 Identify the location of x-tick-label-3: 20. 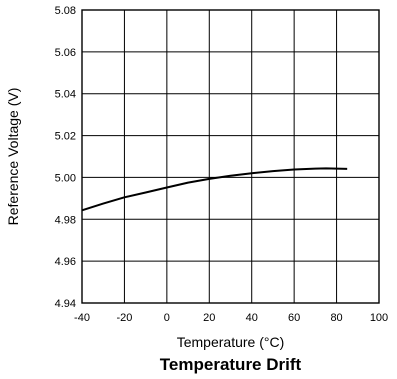
(209, 318).